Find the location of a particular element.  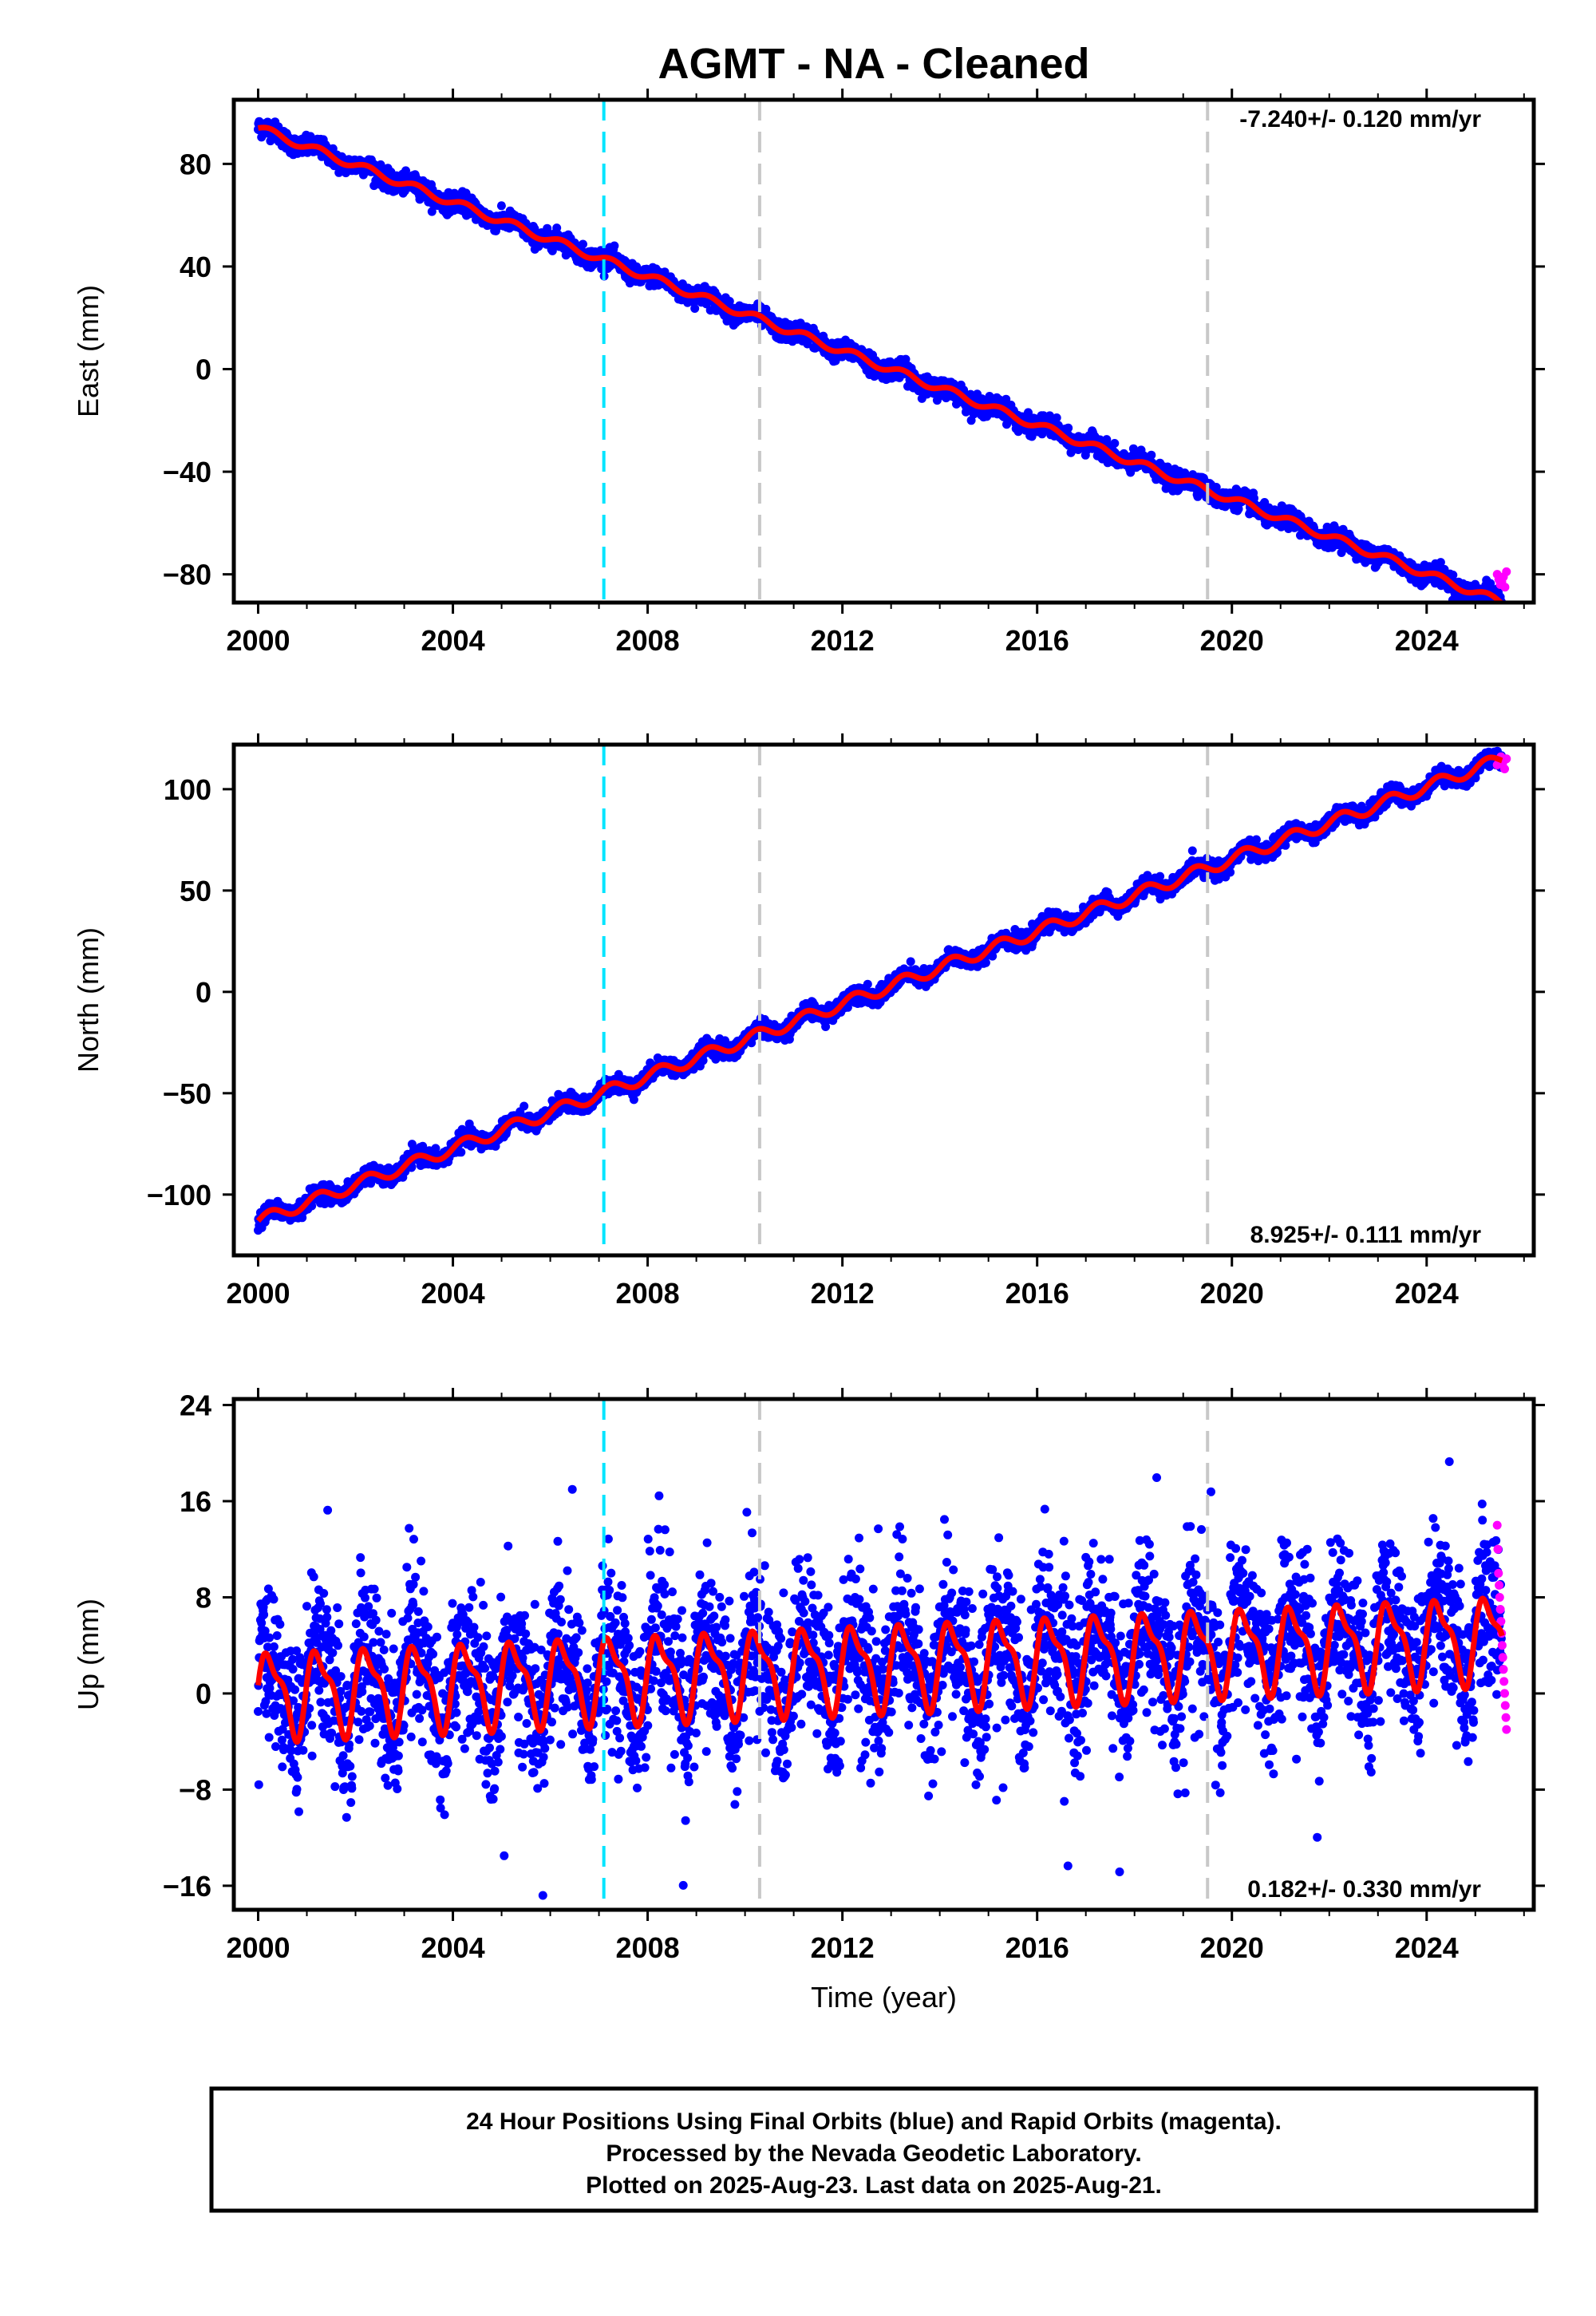

y-axis-label: East (mm) is located at coordinates (88, 351).